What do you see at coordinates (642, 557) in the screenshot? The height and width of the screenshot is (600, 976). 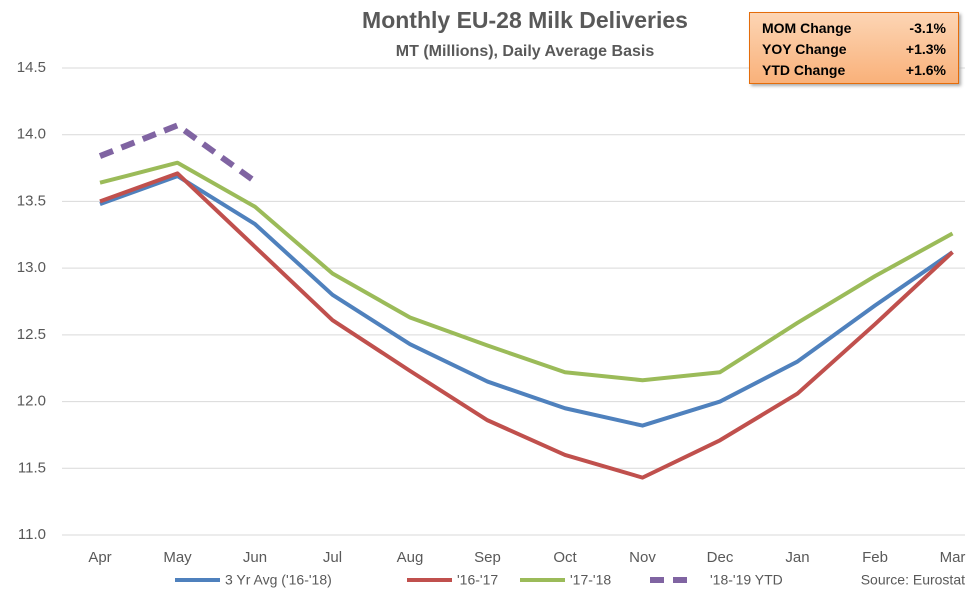 I see `x-tick-label: Nov` at bounding box center [642, 557].